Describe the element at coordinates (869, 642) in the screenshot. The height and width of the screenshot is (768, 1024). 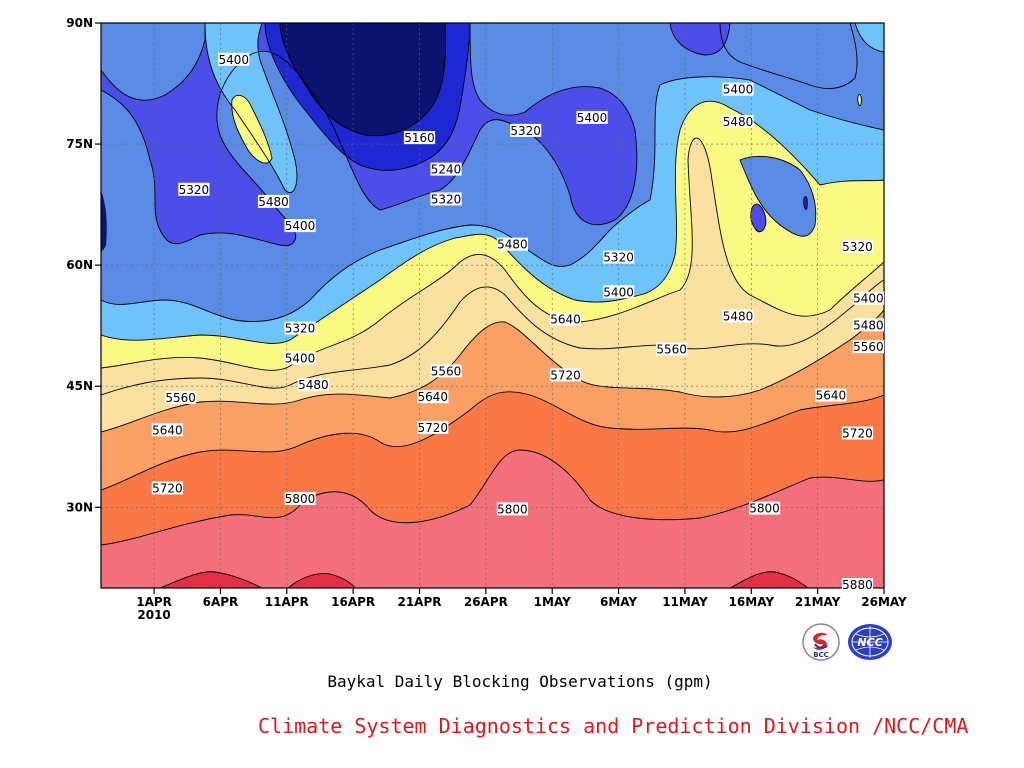
I see `ncc-logo-text: NCC` at that location.